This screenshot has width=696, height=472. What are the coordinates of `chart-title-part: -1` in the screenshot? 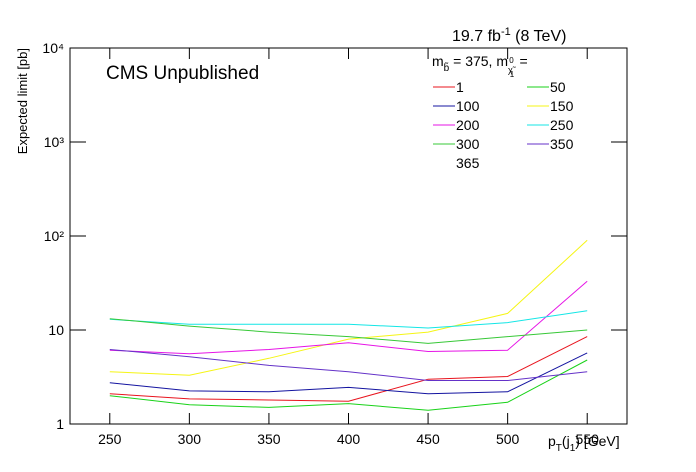 It's located at (506, 32).